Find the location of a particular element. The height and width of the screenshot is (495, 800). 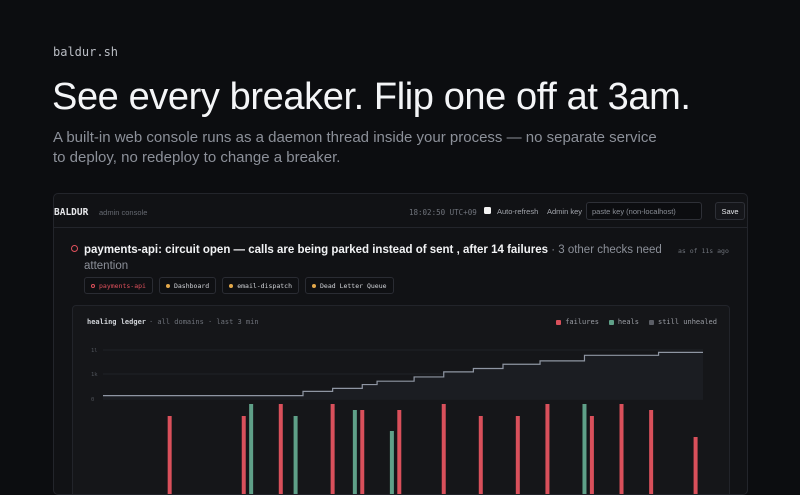

chip-dead-letter-queue: Dead Letter Queue is located at coordinates (349, 285).